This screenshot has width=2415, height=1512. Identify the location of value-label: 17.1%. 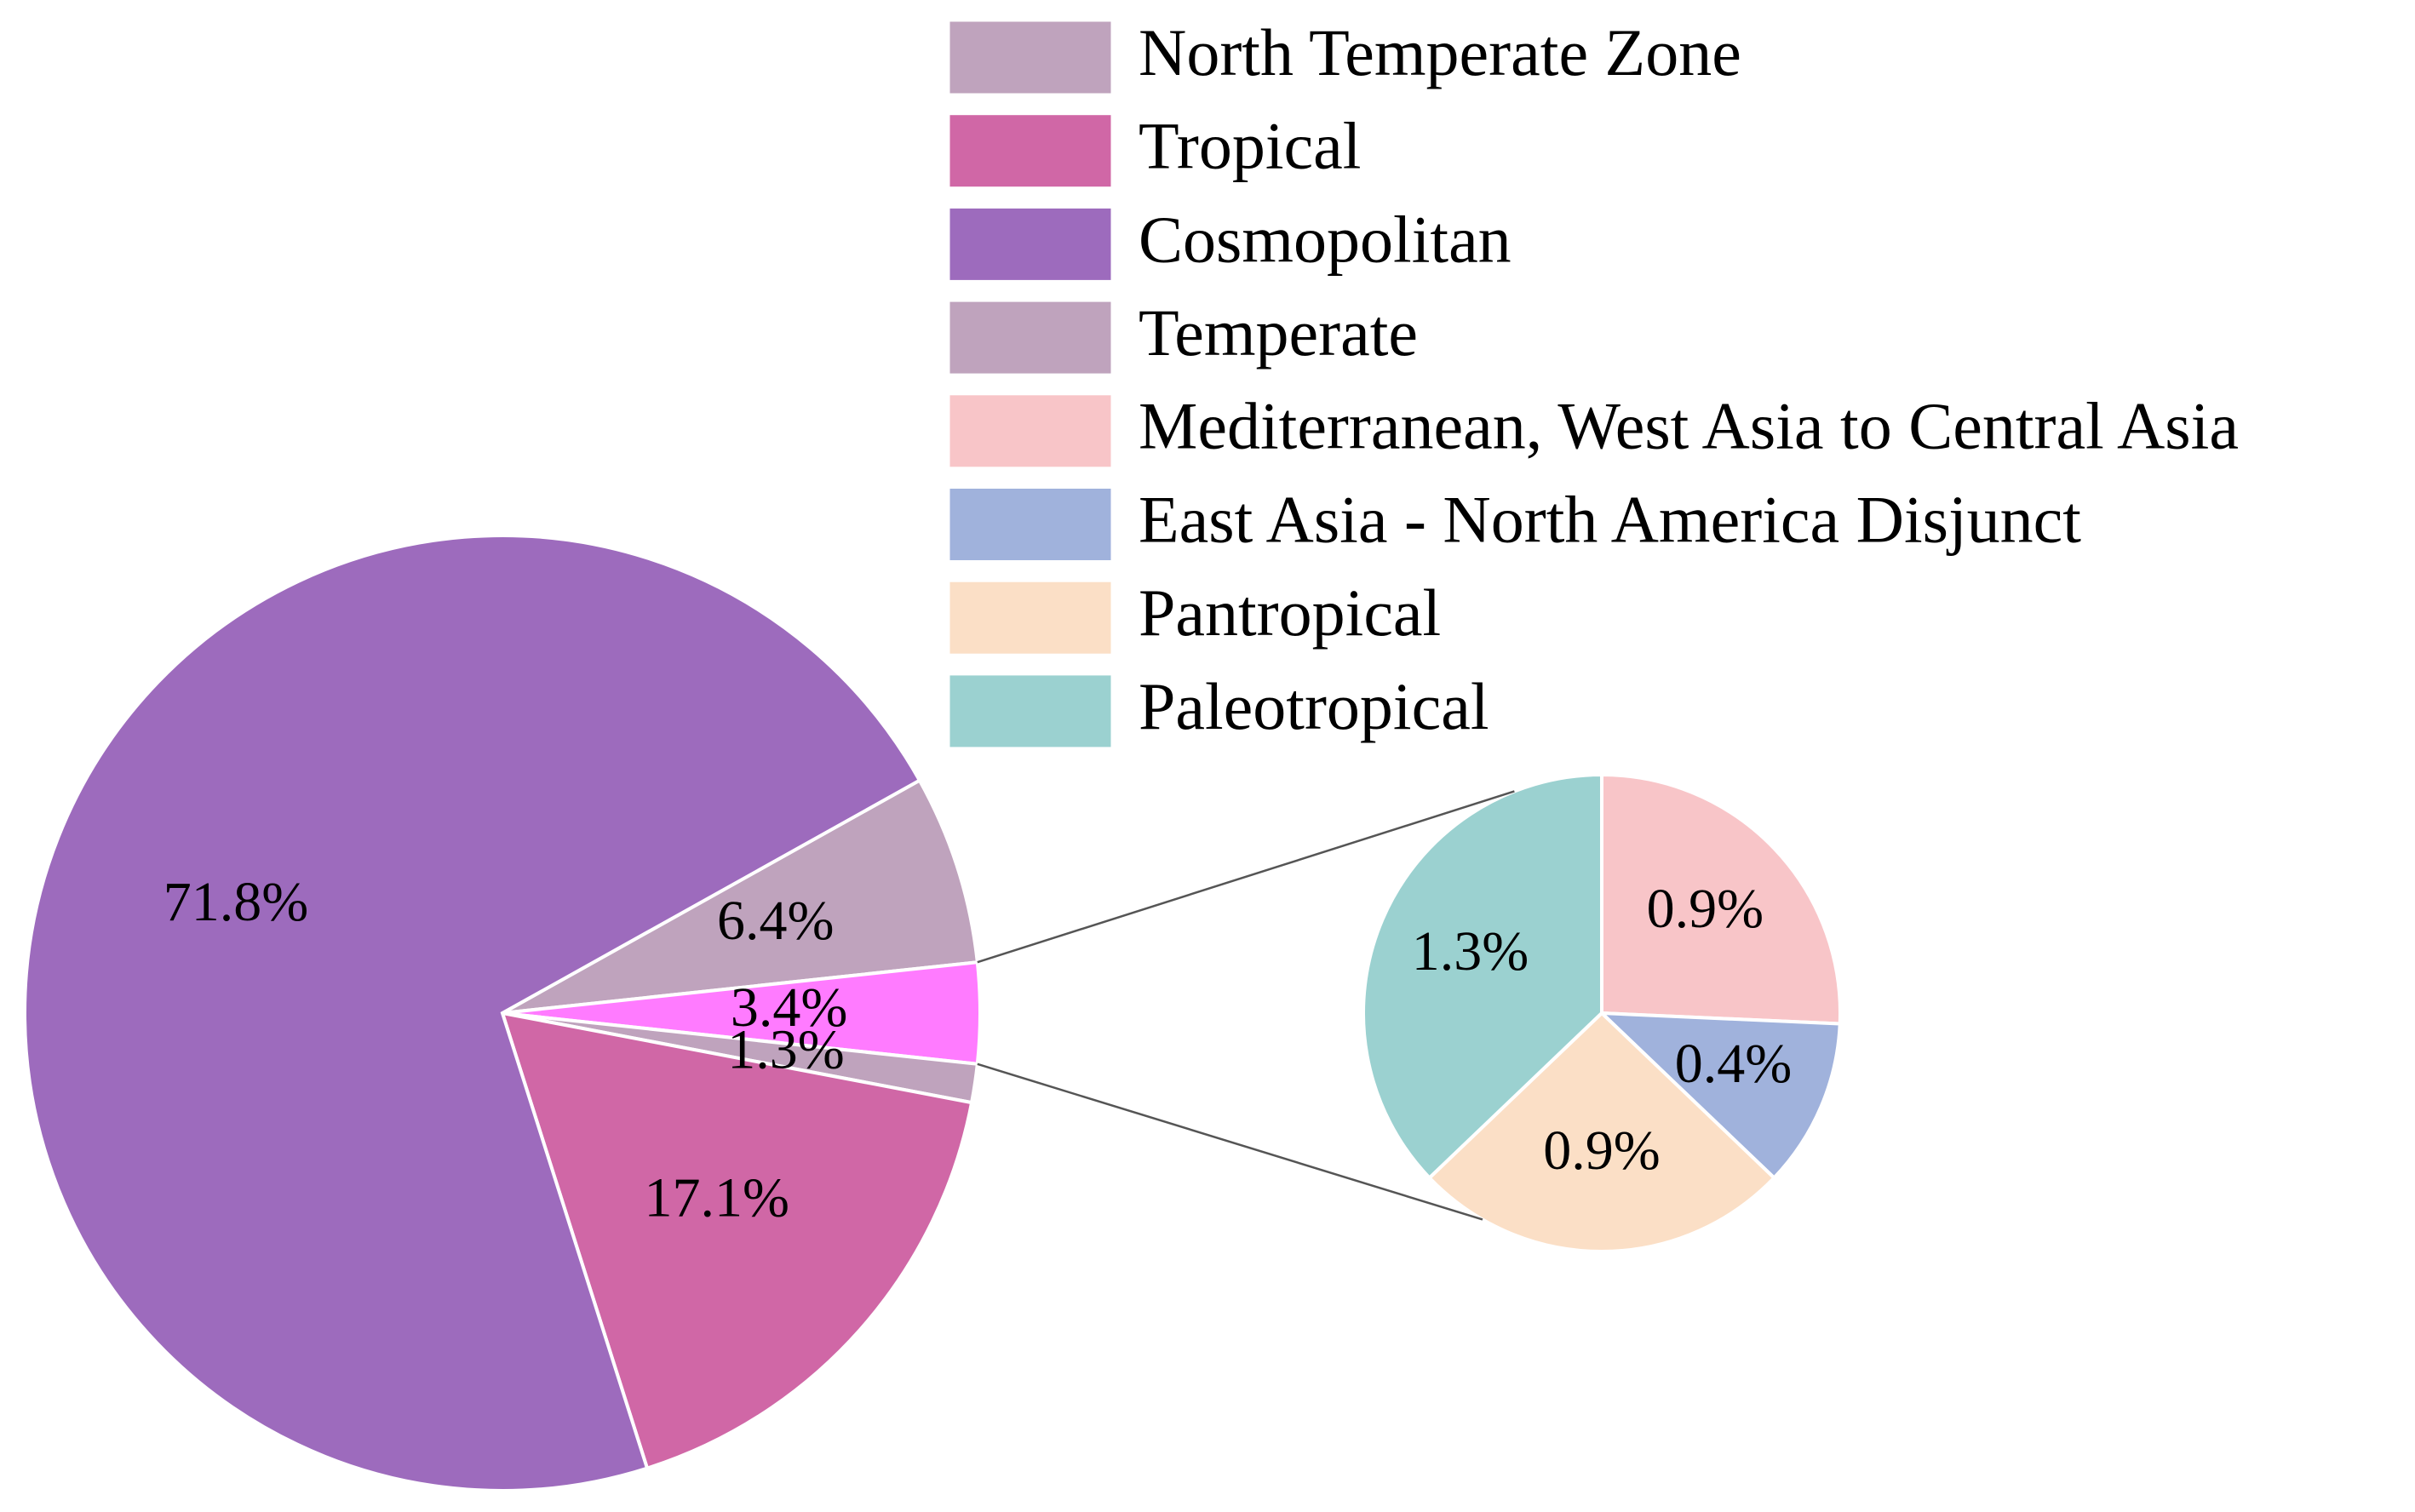
(717, 1198).